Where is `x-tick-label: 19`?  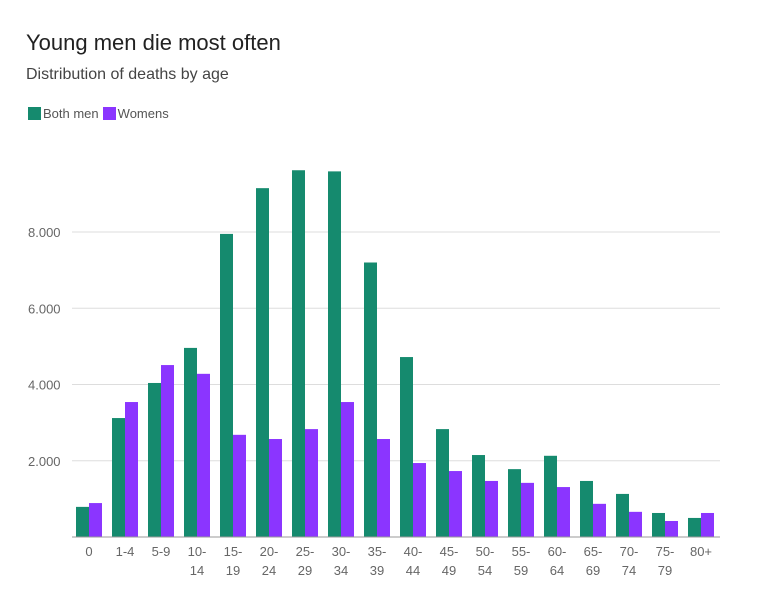 x-tick-label: 19 is located at coordinates (233, 570).